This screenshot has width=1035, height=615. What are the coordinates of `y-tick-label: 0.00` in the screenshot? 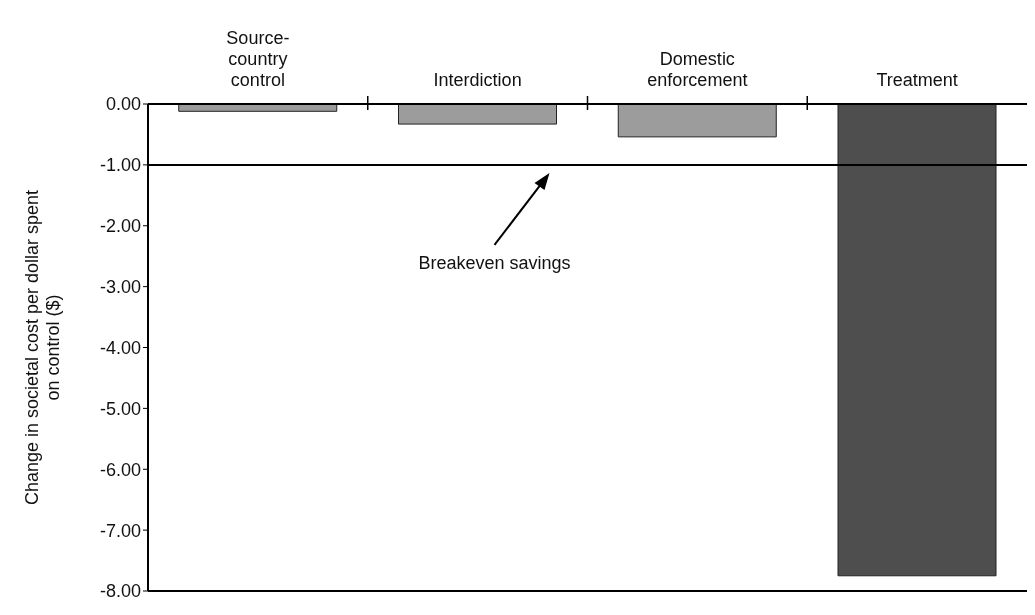 It's located at (123, 104).